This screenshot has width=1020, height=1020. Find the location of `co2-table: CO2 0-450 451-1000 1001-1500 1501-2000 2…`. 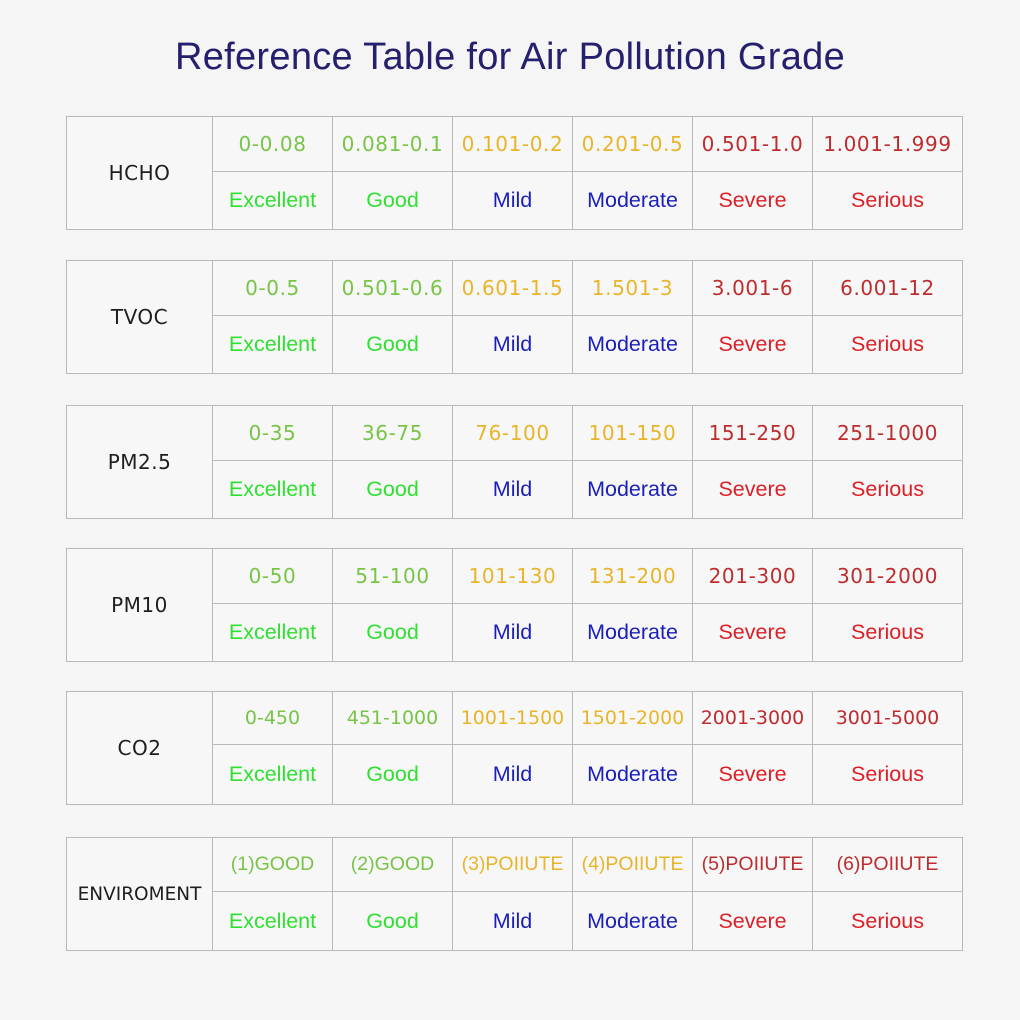

co2-table: CO2 0-450 451-1000 1001-1500 1501-2000 2… is located at coordinates (514, 747).